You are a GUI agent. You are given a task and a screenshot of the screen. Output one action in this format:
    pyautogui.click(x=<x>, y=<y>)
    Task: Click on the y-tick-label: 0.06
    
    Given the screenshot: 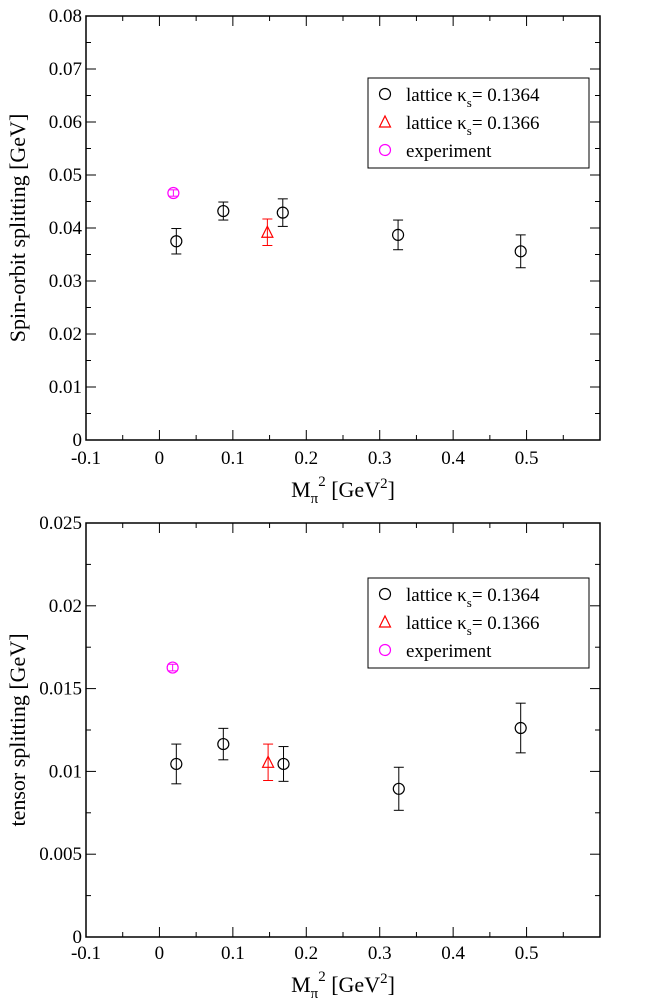 What is the action you would take?
    pyautogui.click(x=65, y=122)
    